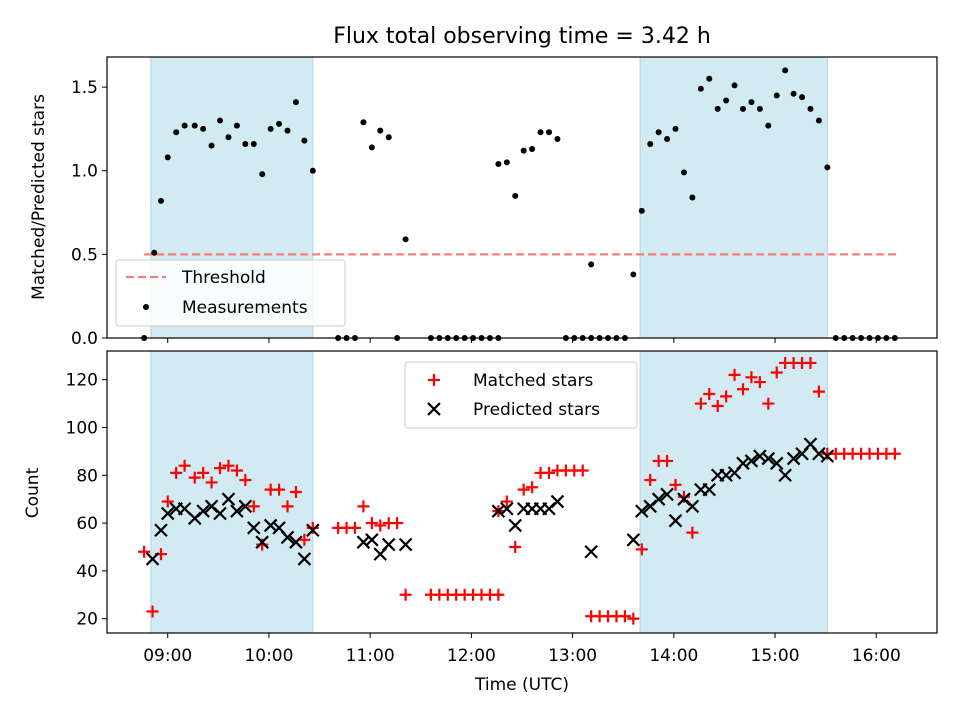  I want to click on y-tick-label: 100, so click(82, 428).